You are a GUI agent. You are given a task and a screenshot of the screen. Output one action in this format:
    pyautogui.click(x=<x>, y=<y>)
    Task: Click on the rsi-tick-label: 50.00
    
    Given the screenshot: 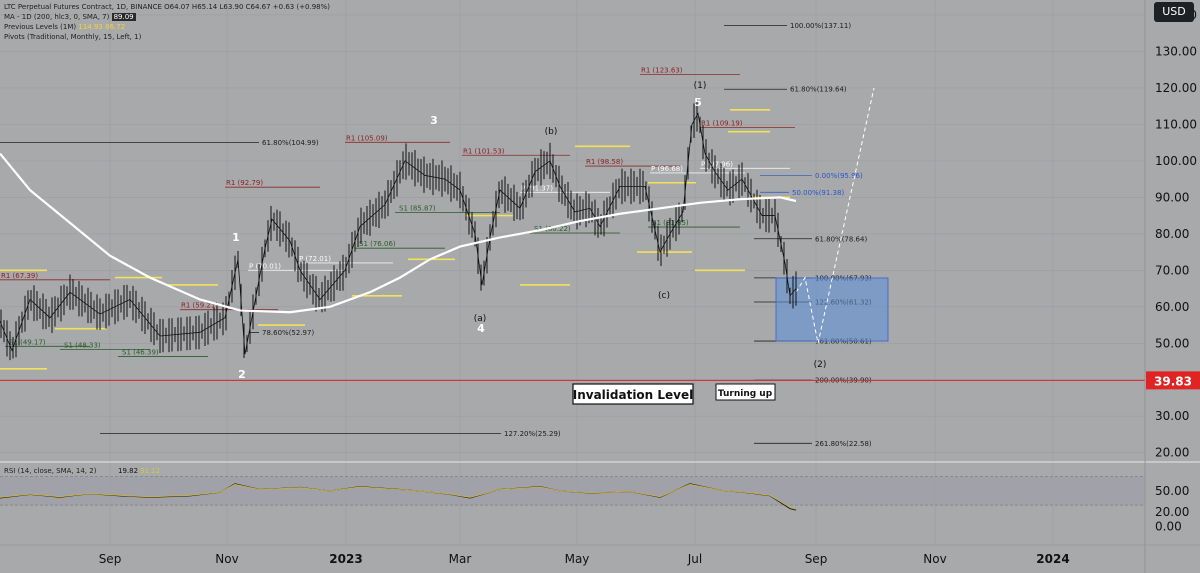 What is the action you would take?
    pyautogui.click(x=1172, y=491)
    